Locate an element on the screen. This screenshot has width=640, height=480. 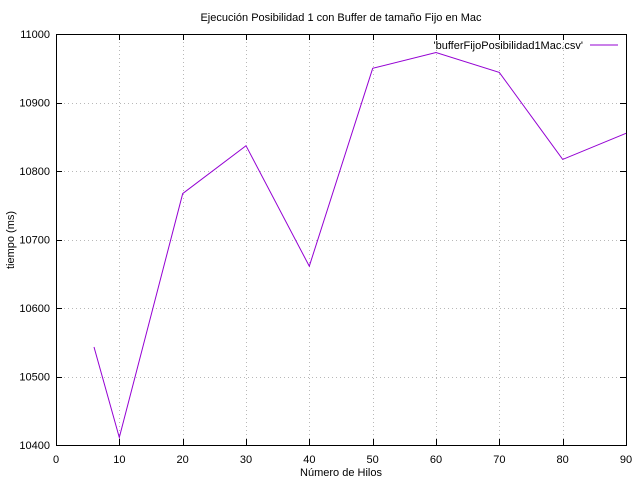
x-tick-label: 50 is located at coordinates (373, 460).